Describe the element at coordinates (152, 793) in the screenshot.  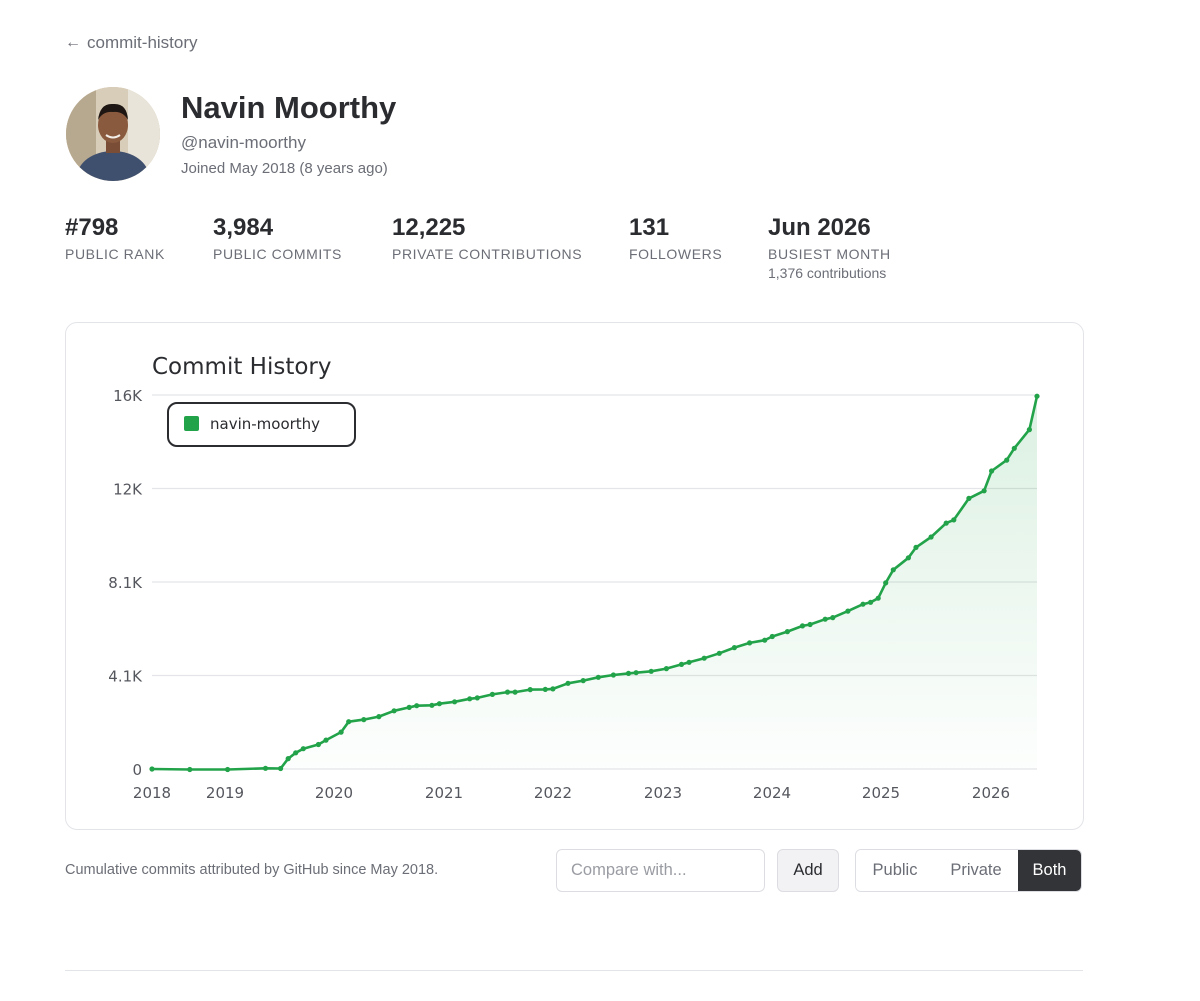
I see `x-tick-label: 2018` at that location.